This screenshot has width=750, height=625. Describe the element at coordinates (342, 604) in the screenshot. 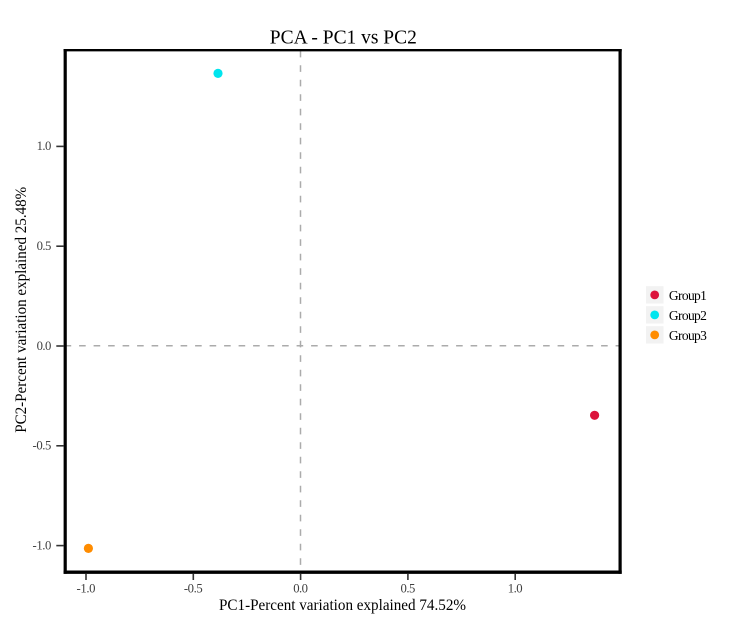

I see `svg-text:PC1-Percent variation explaine: PC1-Percent variation explained 74.52%` at that location.